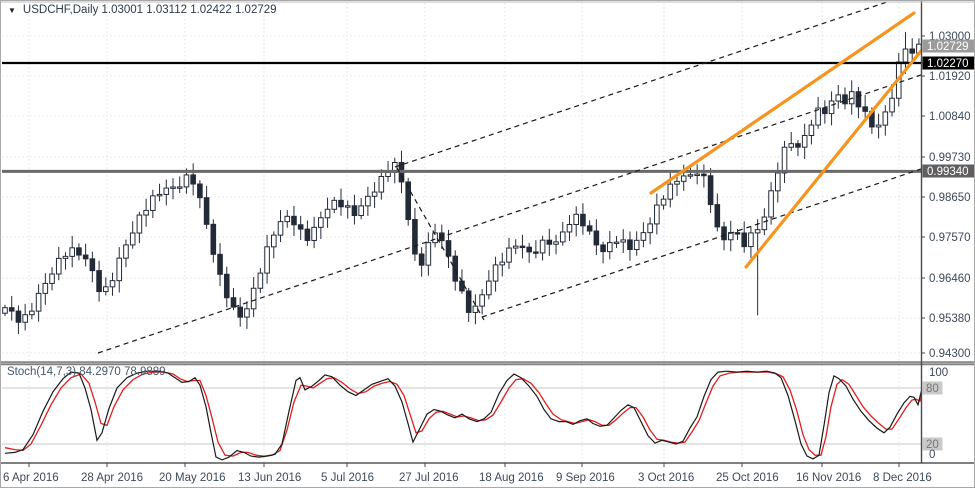 Image resolution: width=975 pixels, height=488 pixels. What do you see at coordinates (511, 478) in the screenshot?
I see `date-tick-label: 18 Aug 2016` at bounding box center [511, 478].